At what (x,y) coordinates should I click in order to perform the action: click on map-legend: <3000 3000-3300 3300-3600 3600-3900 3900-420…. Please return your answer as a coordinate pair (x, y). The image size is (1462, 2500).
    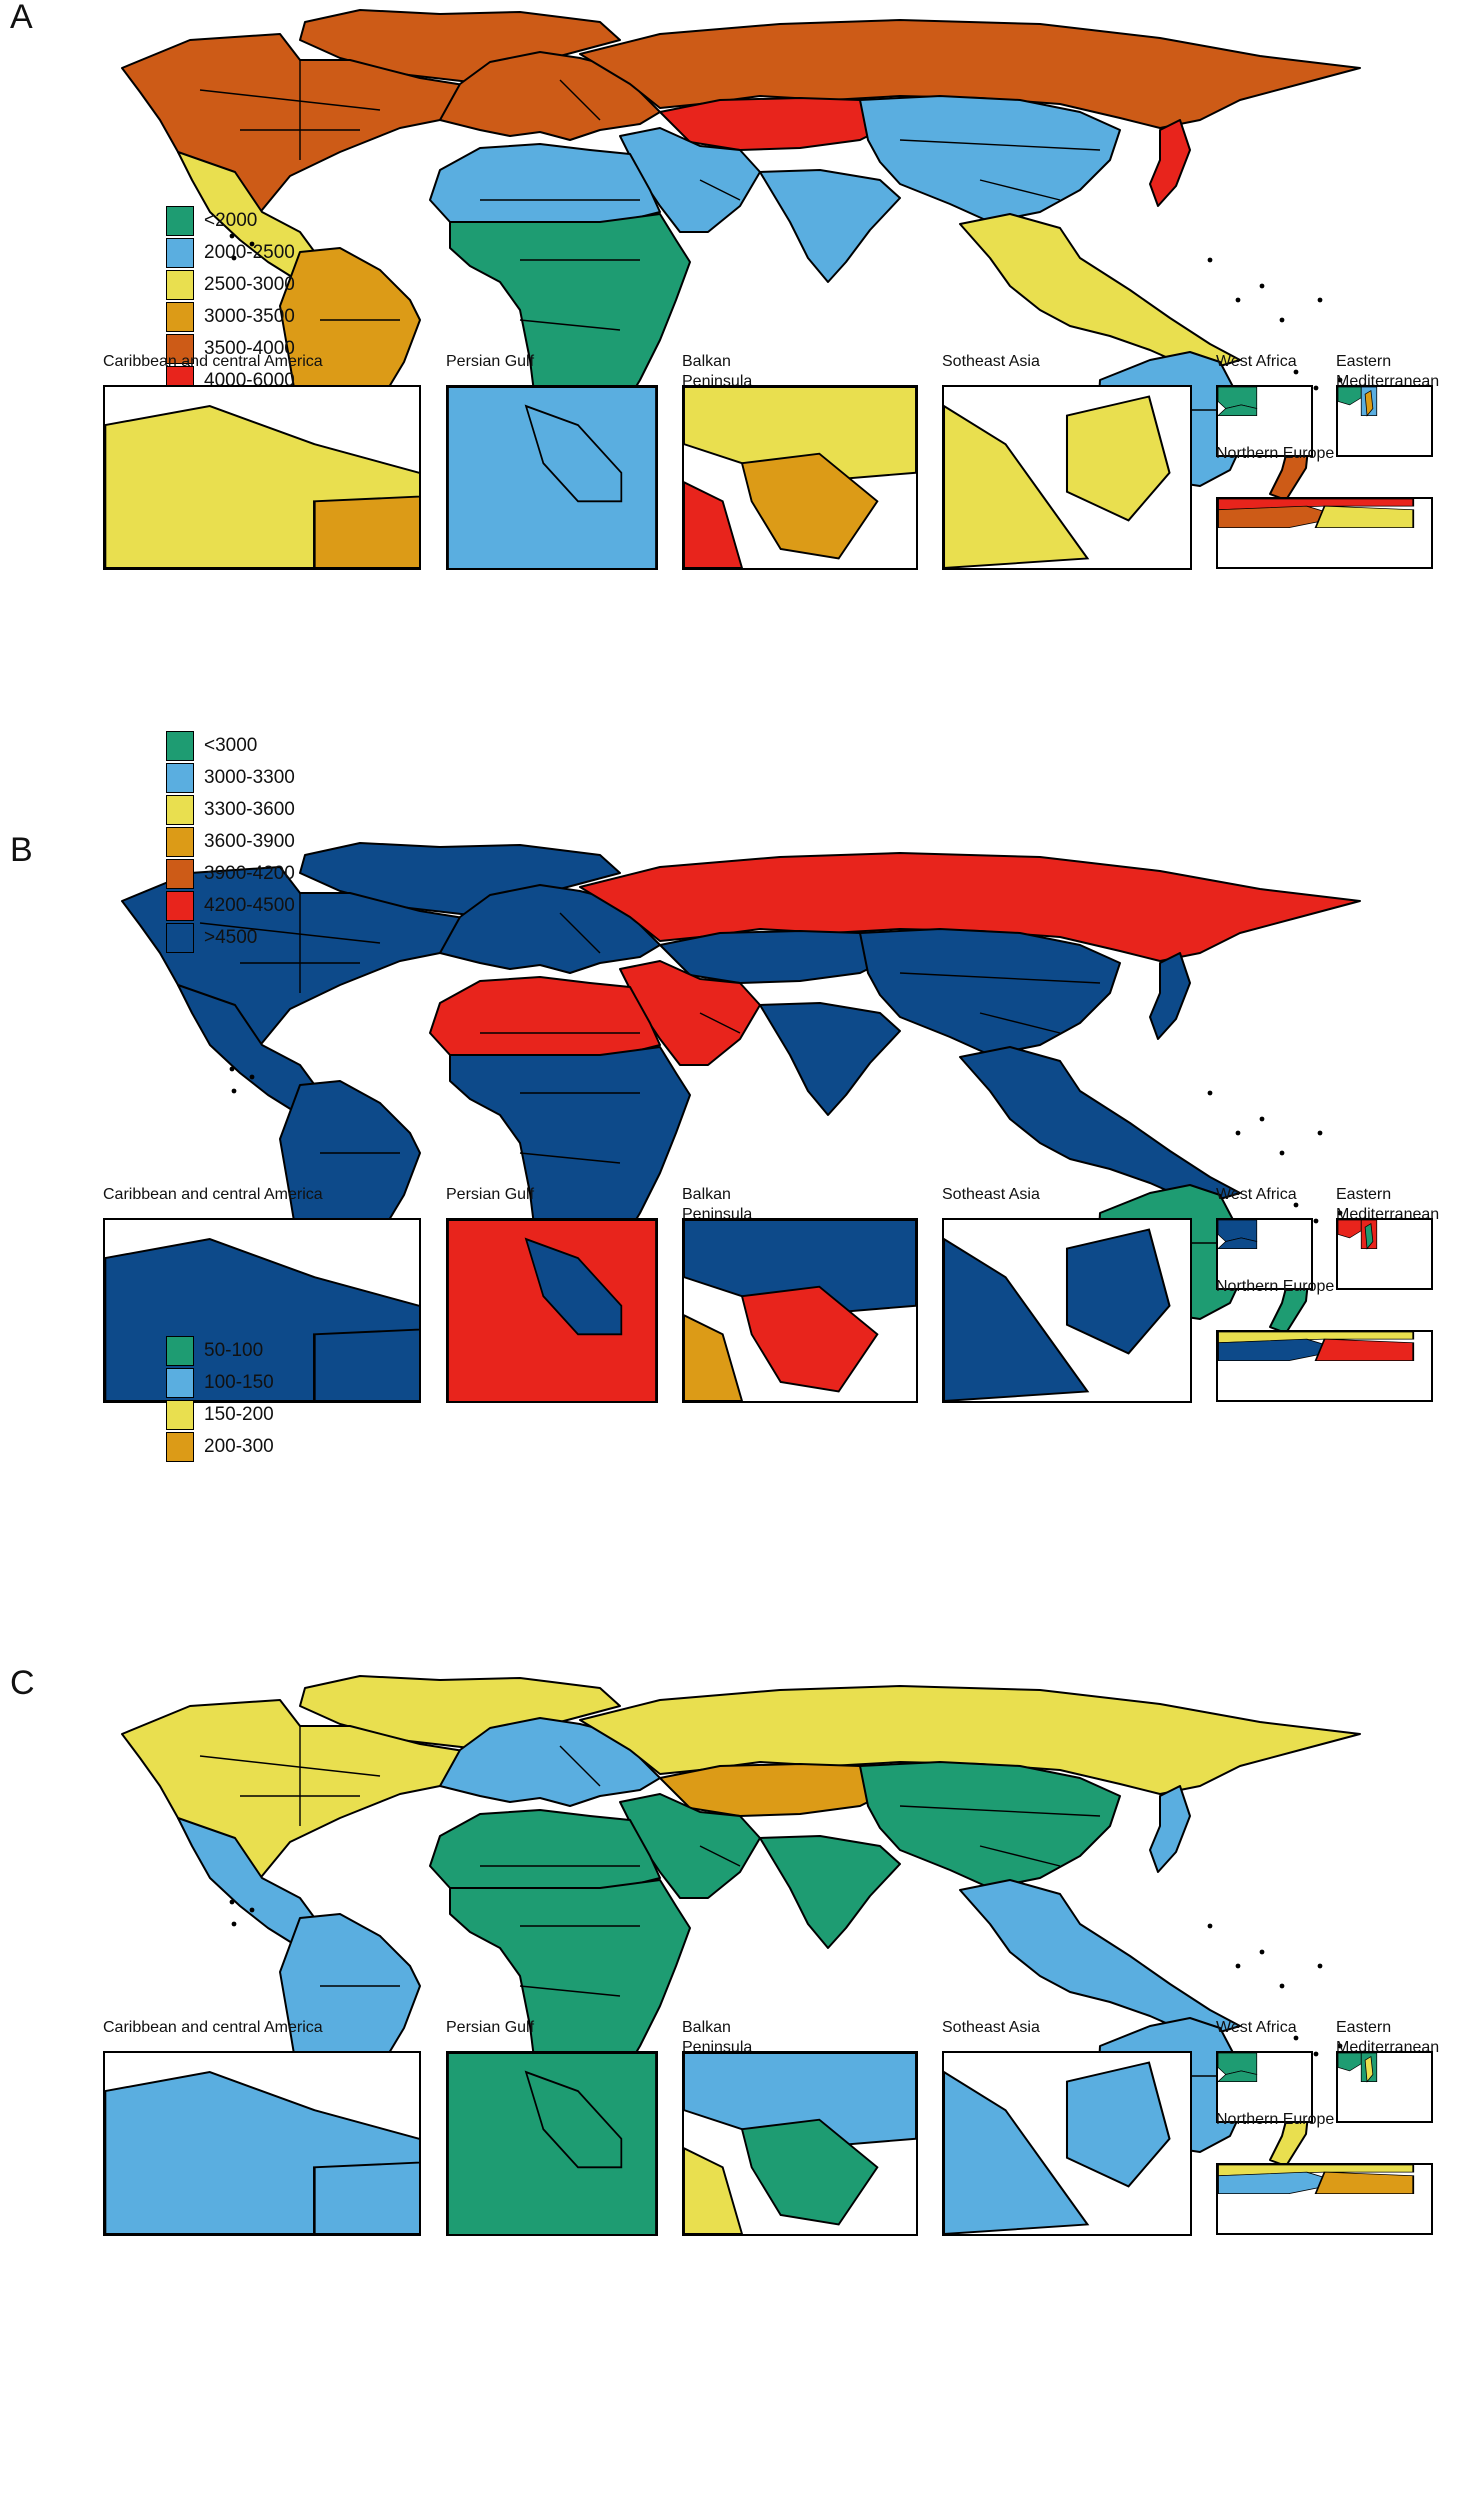
    Looking at the image, I should click on (230, 842).